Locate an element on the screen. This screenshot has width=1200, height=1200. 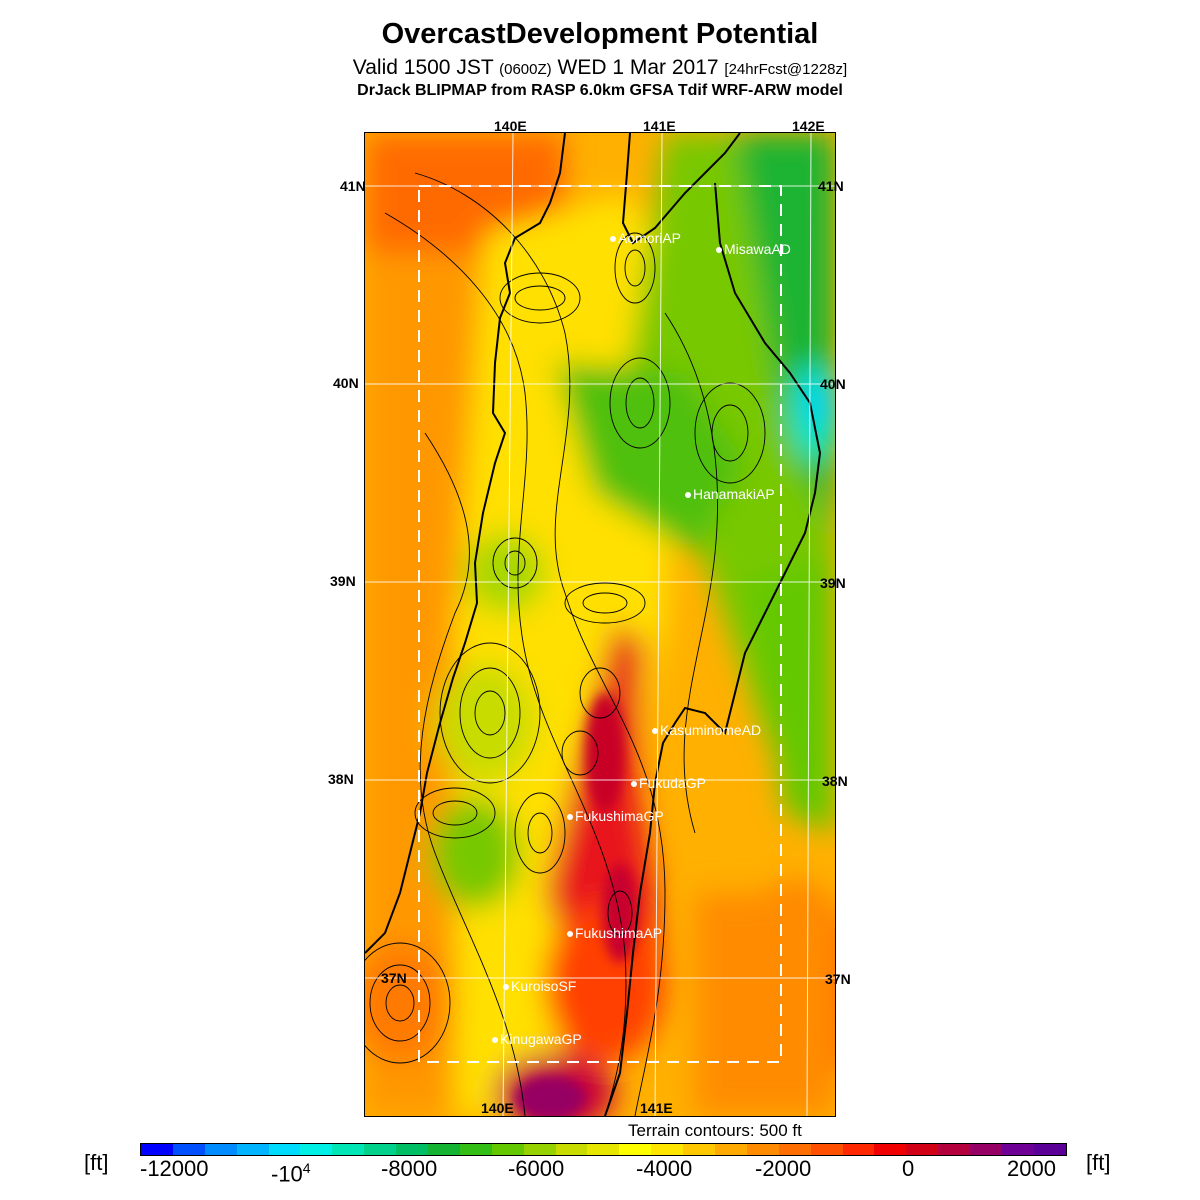
scale-tick-label: -12000 is located at coordinates (174, 1168).